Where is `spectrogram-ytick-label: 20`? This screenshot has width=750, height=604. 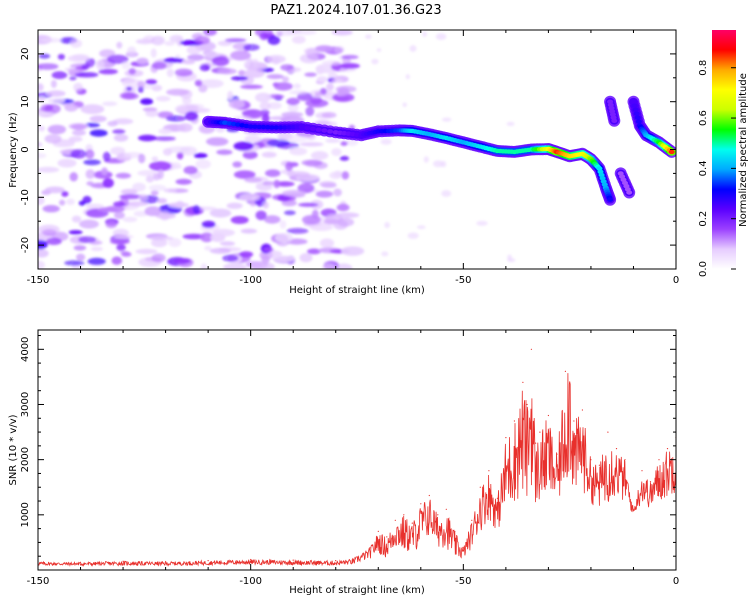 spectrogram-ytick-label: 20 is located at coordinates (25, 54).